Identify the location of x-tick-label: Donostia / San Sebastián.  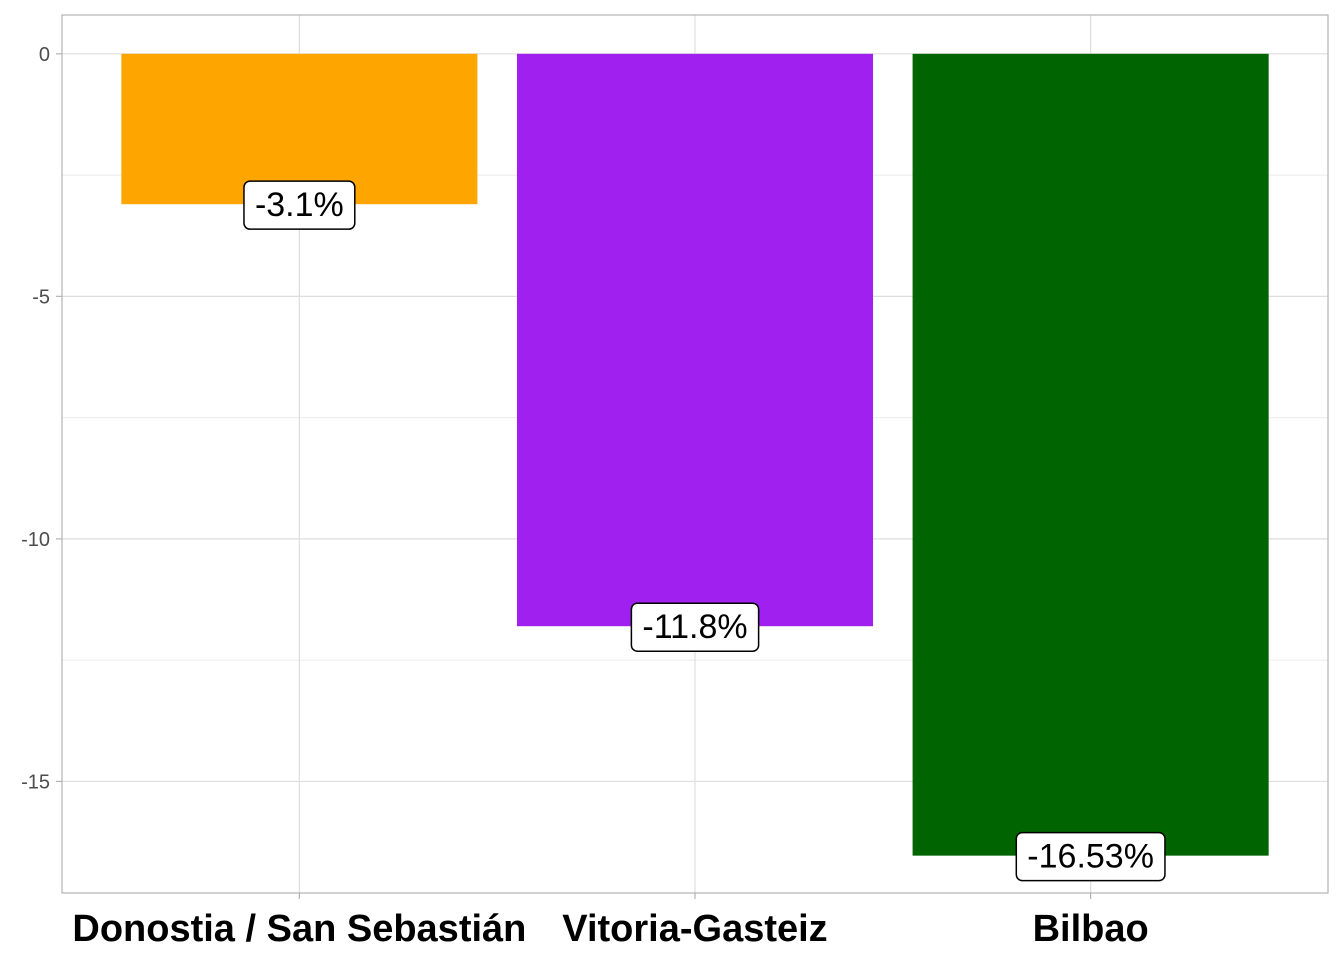
(299, 929).